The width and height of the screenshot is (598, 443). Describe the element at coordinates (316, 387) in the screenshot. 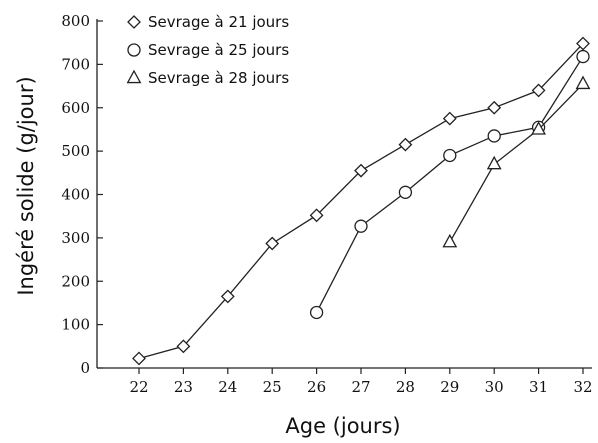

I see `x-tick-label: 26` at that location.